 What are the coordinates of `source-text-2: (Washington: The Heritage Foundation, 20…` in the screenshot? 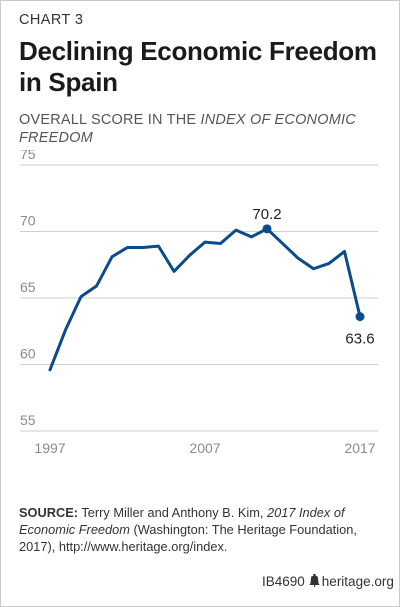 It's located at (188, 538).